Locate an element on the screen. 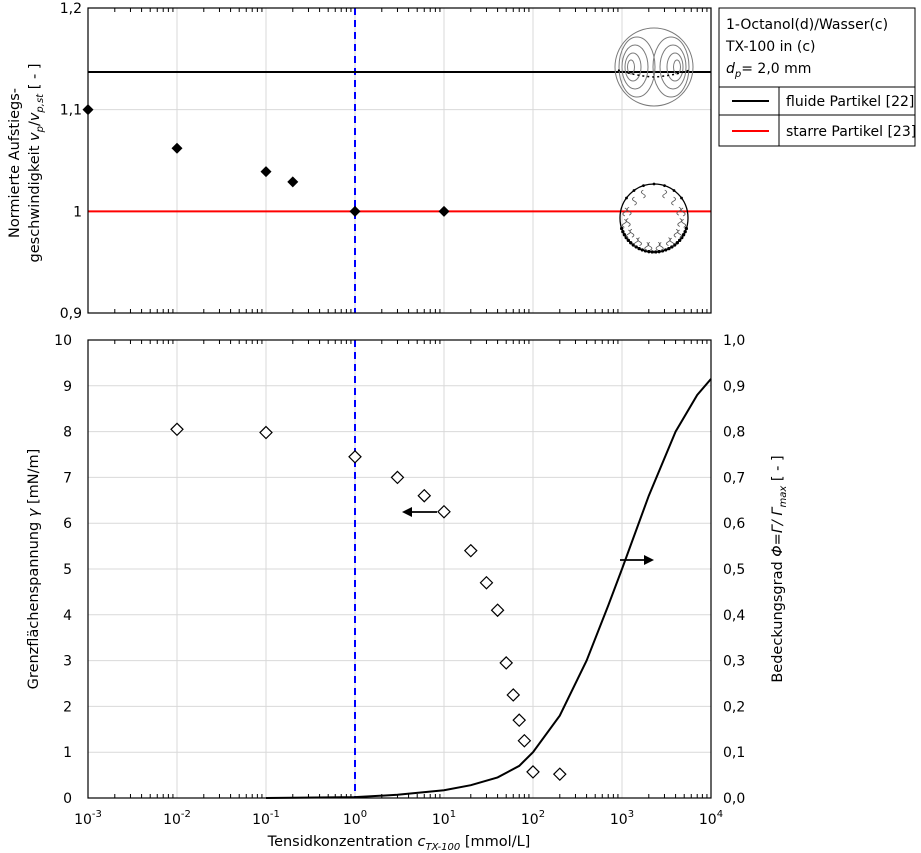  left-y-tick-label: 8 is located at coordinates (67, 433).